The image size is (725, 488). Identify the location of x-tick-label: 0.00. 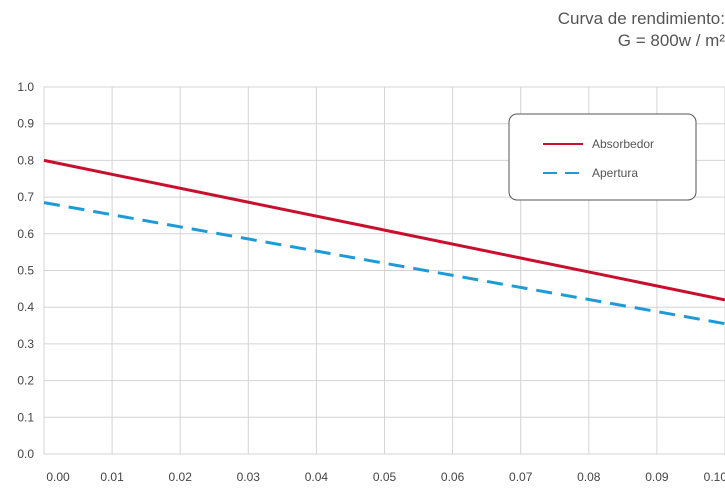
(58, 477).